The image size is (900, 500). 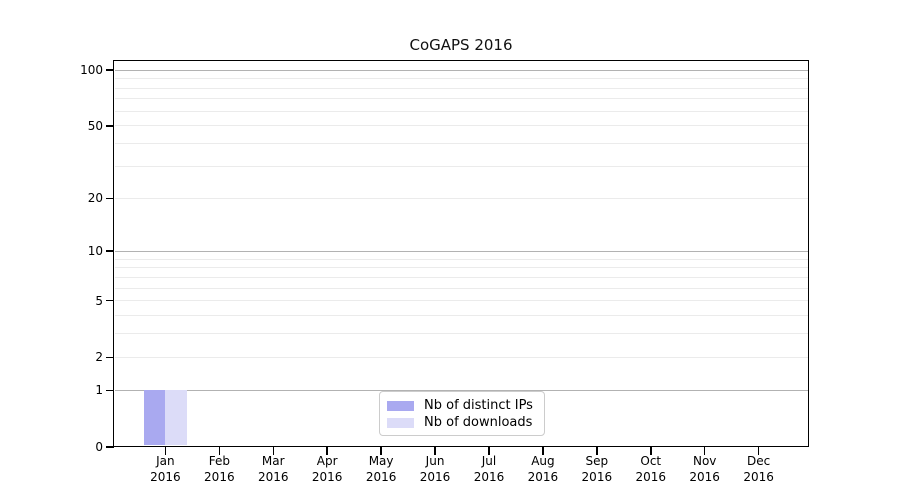 I want to click on legend-item-distinct-ips: Nb of distinct IPs, so click(x=461, y=405).